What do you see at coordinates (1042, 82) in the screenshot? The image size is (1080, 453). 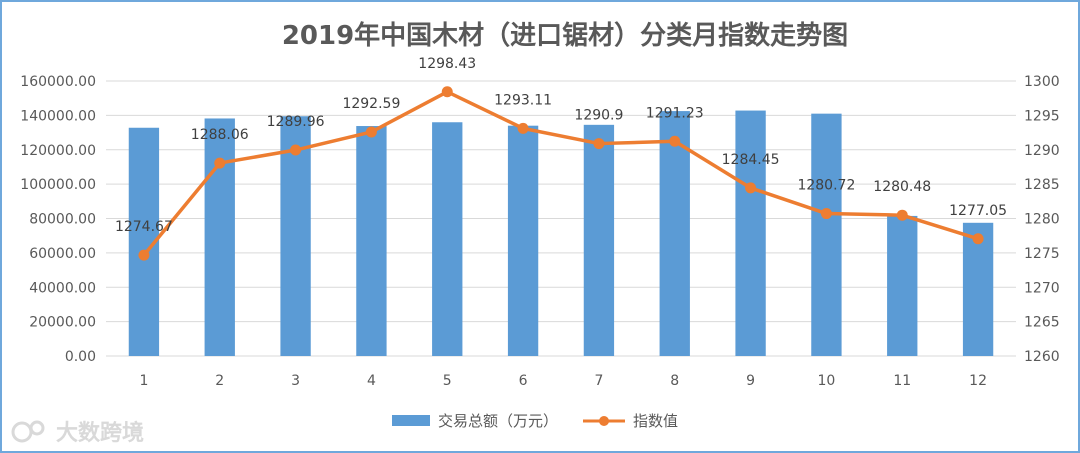 I see `right-tick-label: 1300` at bounding box center [1042, 82].